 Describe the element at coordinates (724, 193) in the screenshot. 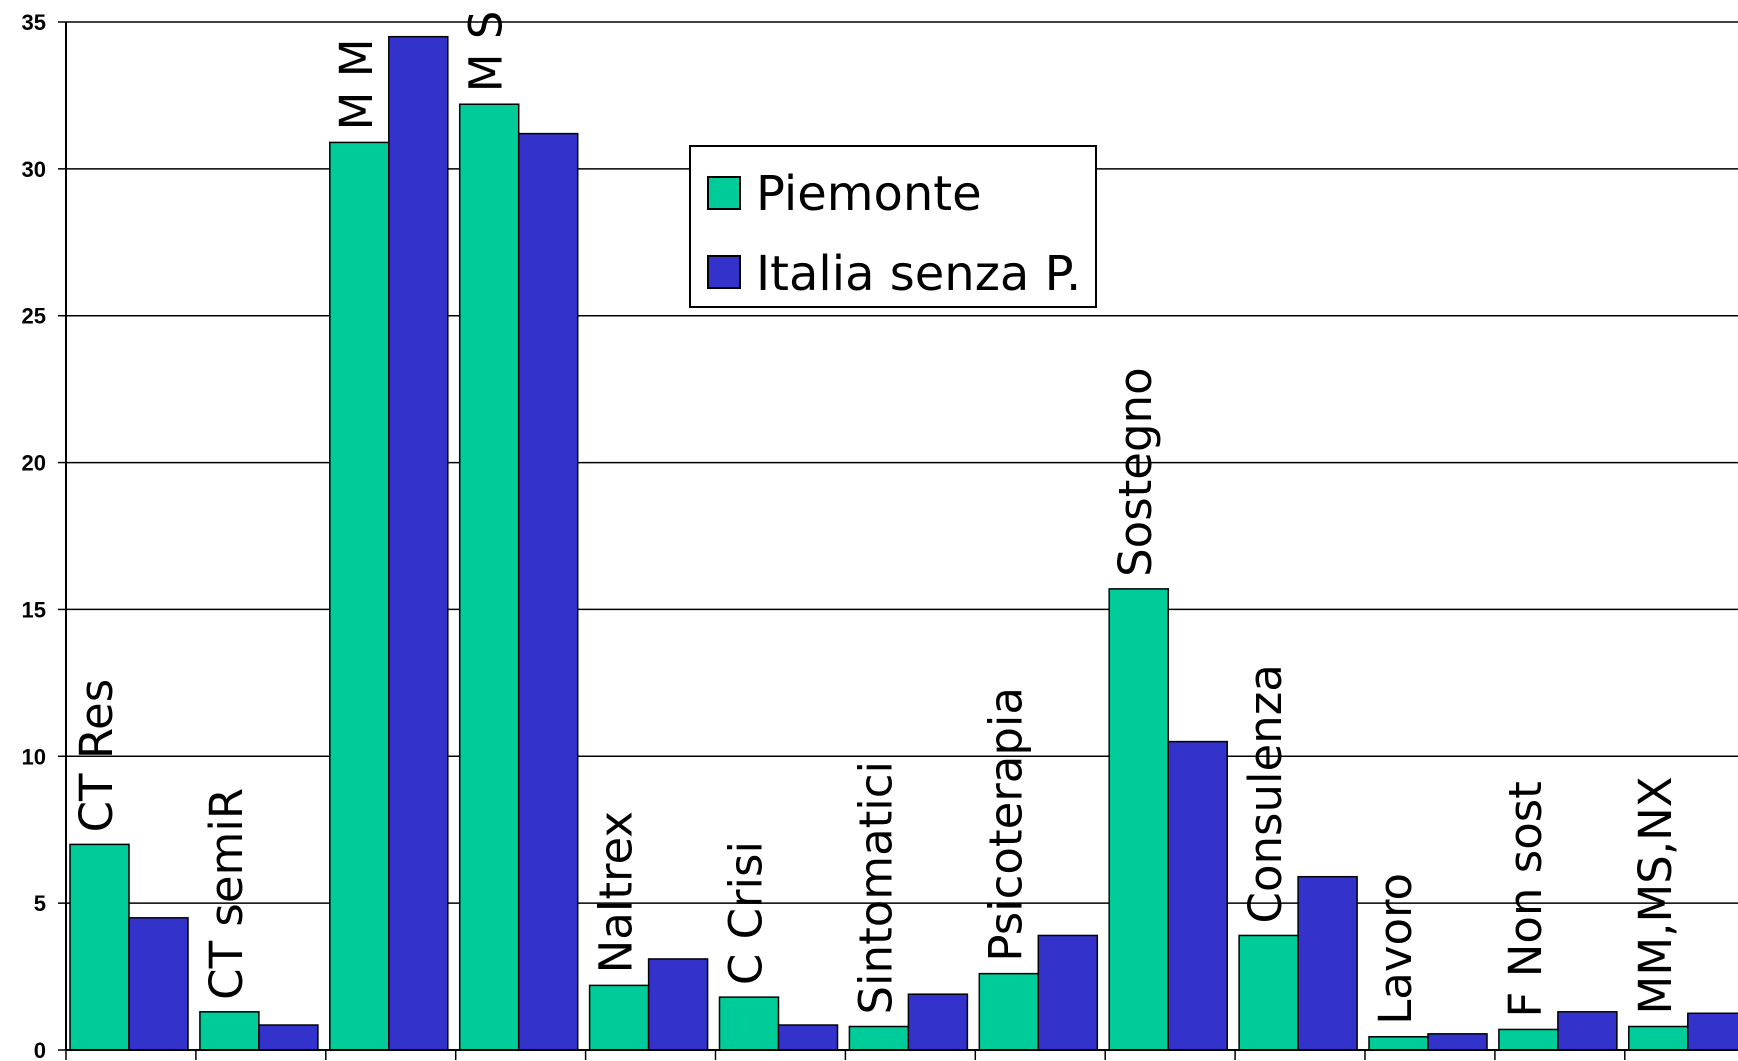

I see `legend-swatch-piemonte` at that location.